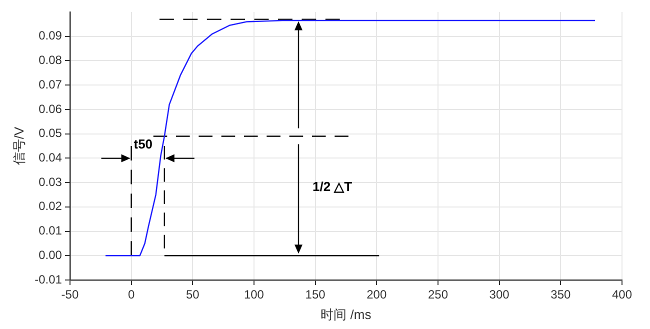  I want to click on x-tick-label: 0, so click(131, 295).